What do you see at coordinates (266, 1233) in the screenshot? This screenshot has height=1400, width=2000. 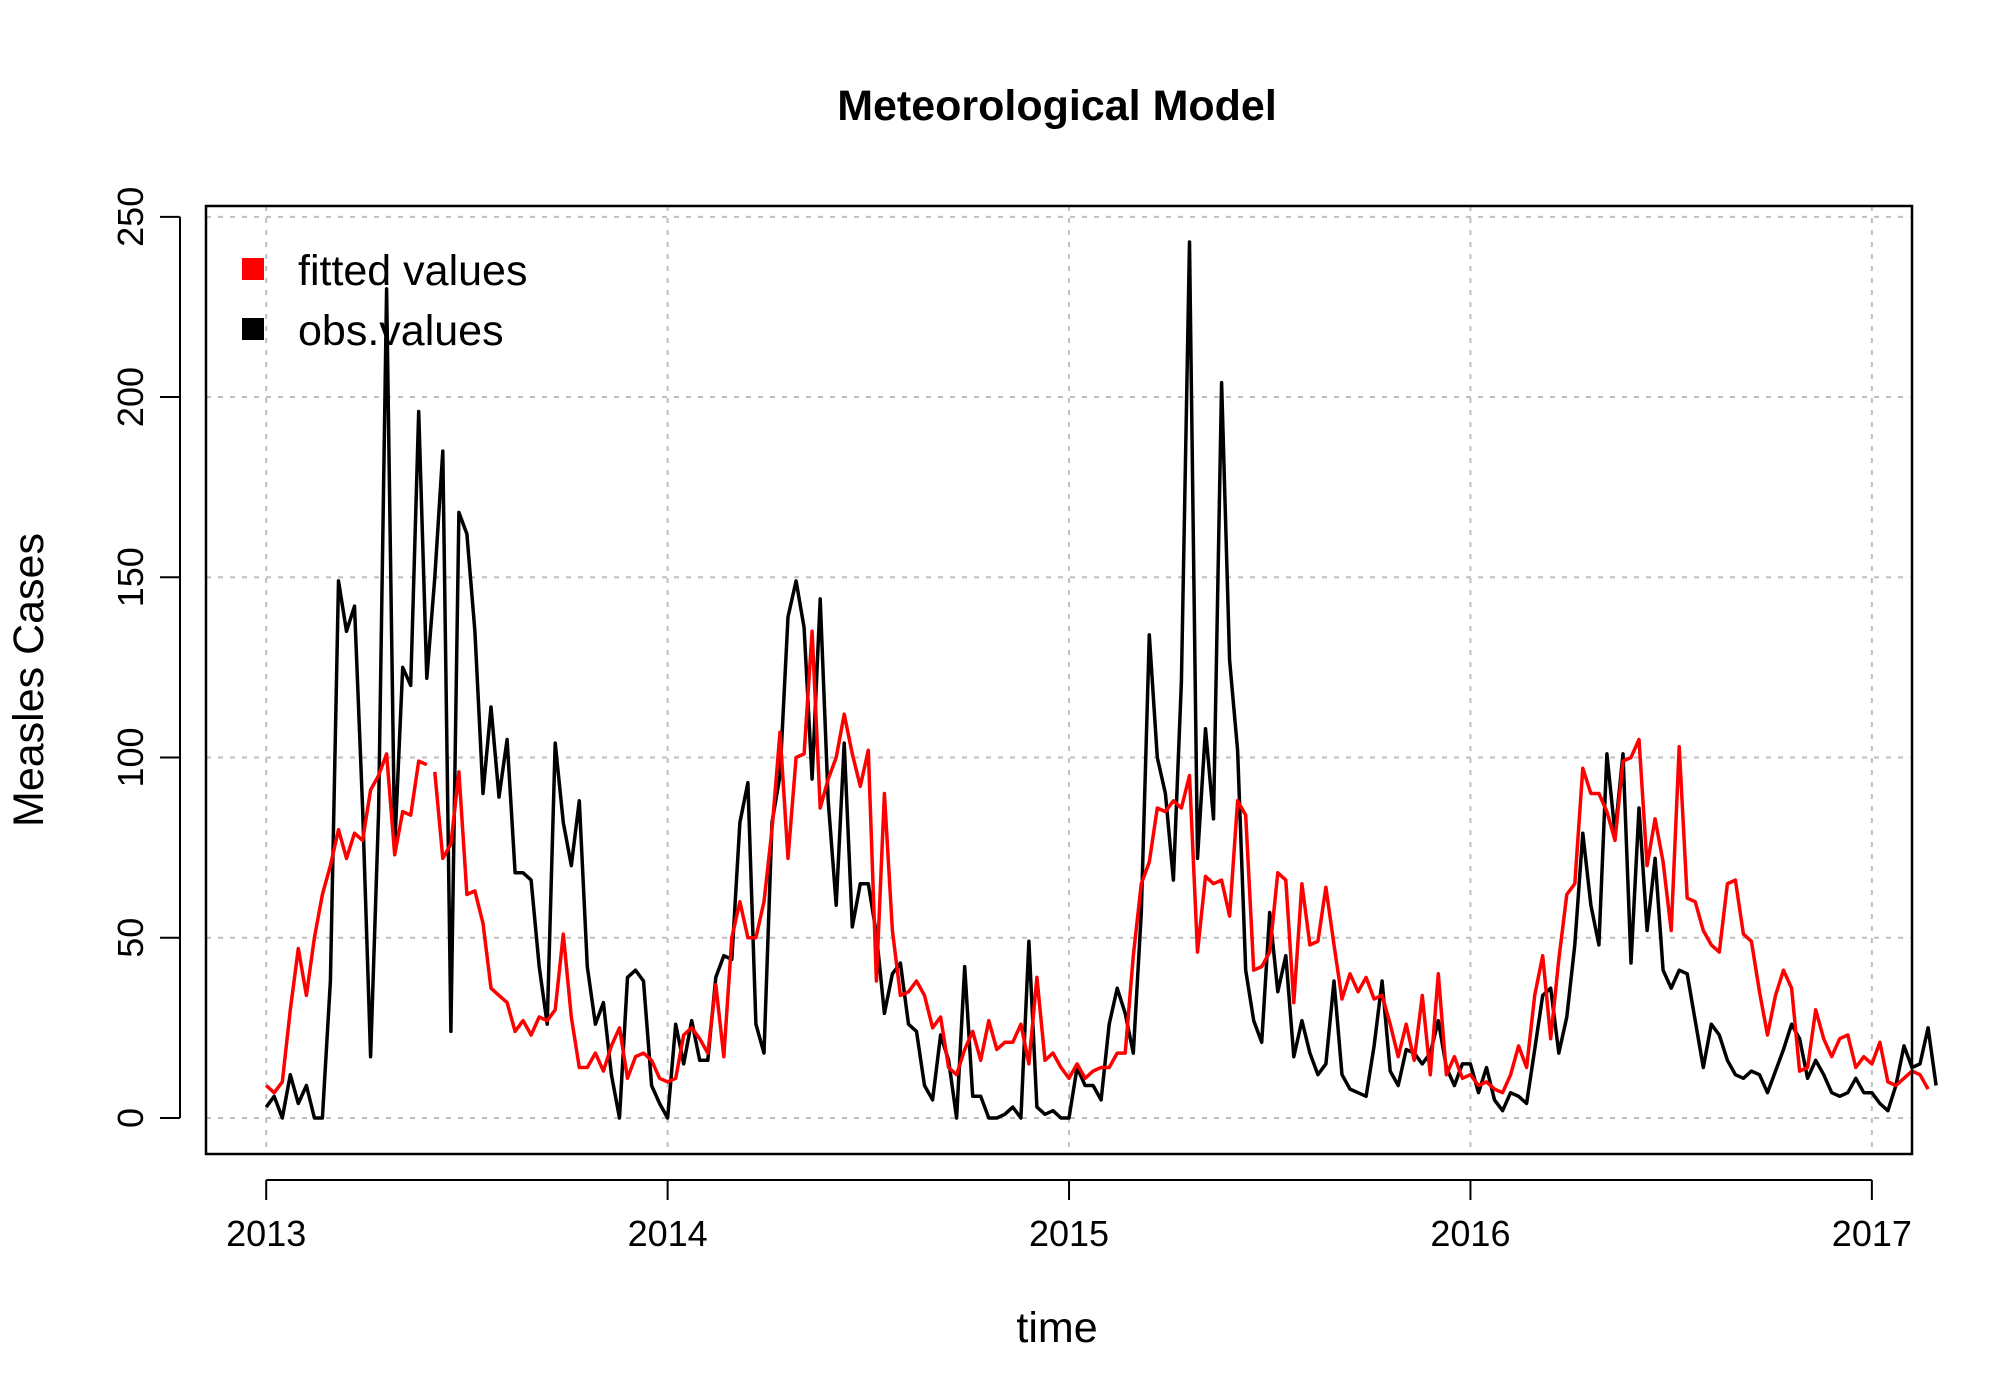 I see `x-tick-label-0: 2013` at bounding box center [266, 1233].